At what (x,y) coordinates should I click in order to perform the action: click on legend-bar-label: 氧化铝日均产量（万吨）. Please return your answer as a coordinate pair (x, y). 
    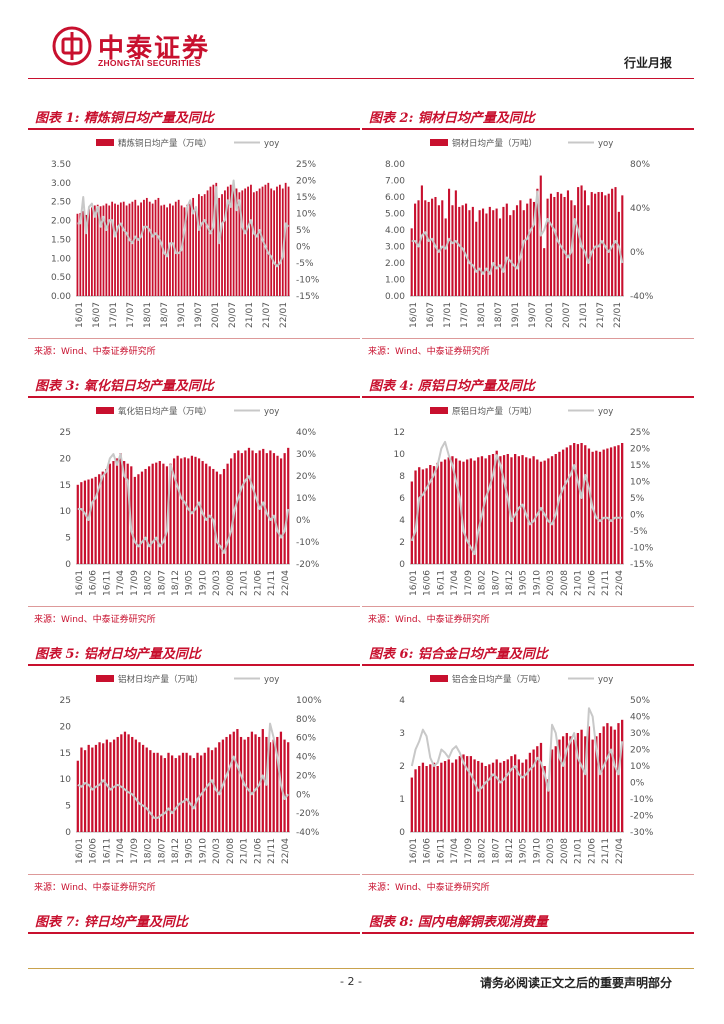
    Looking at the image, I should click on (165, 411).